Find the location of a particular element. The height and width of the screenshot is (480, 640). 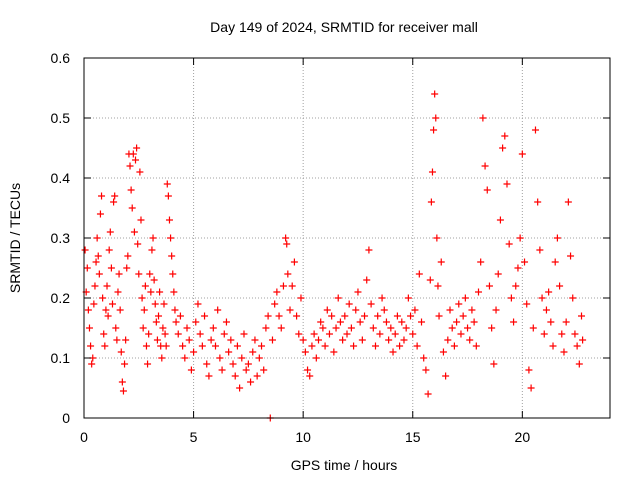

y-tick-label: 0.2 is located at coordinates (61, 298).